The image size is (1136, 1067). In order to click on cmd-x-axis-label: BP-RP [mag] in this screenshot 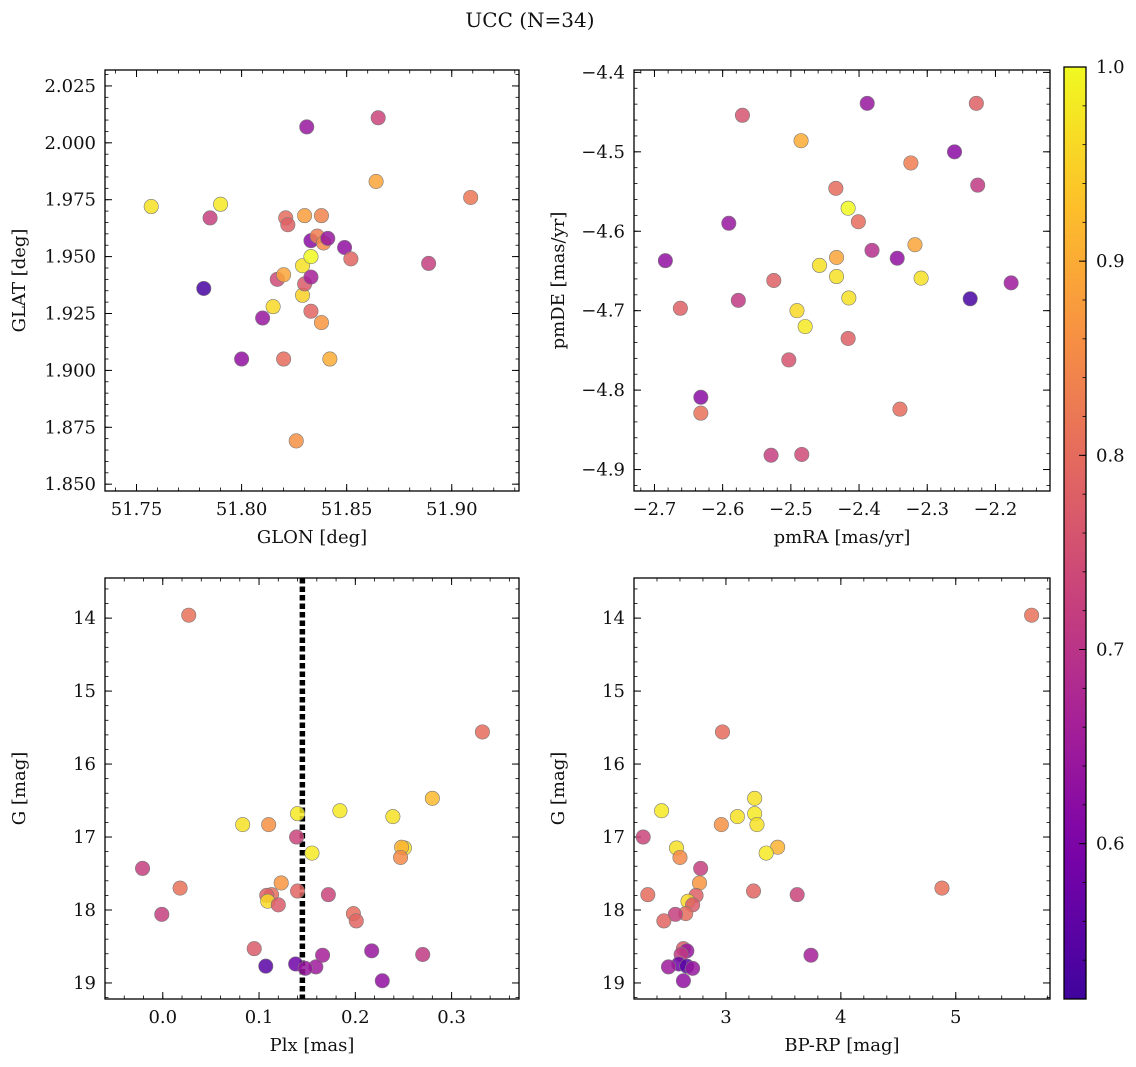, I will do `click(841, 1045)`.